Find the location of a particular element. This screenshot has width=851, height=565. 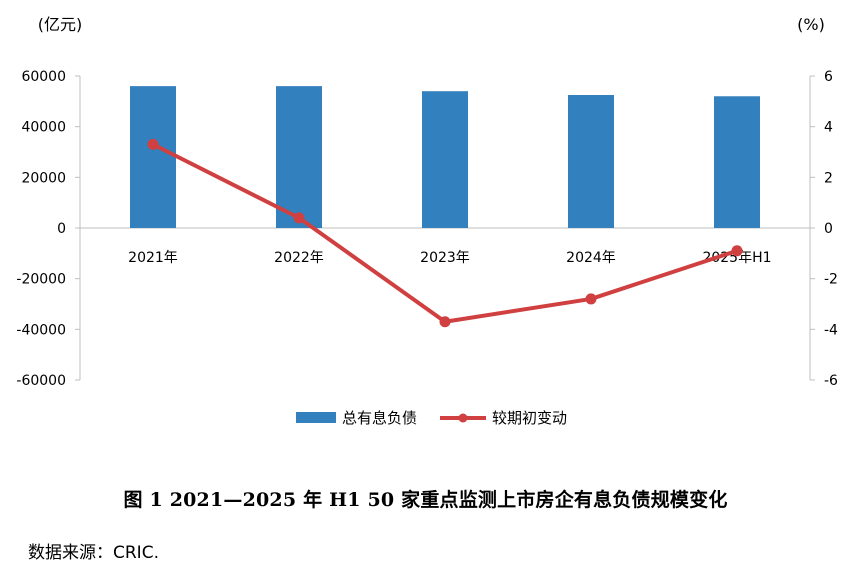

left-tick-label: 60000 is located at coordinates (43, 77).